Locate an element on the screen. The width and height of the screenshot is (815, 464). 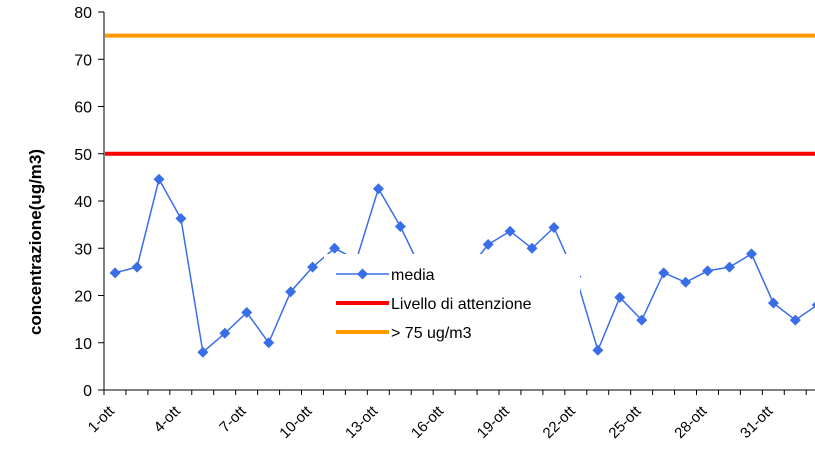
y-tick-label: 30 is located at coordinates (83, 249).